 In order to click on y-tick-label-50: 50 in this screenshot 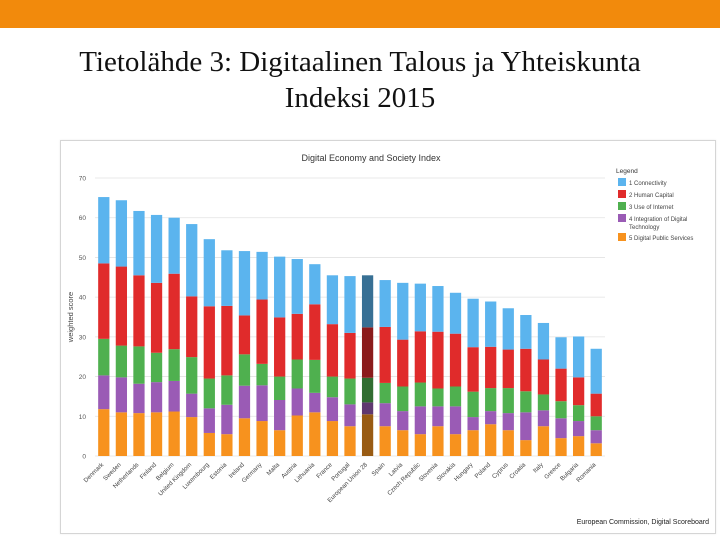, I will do `click(83, 258)`.